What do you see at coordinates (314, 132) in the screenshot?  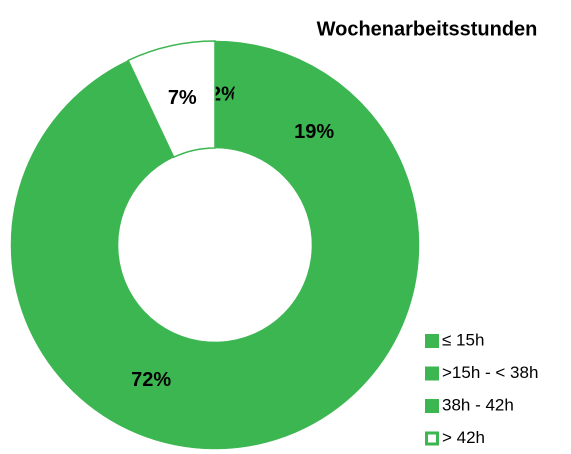 I see `data-label: 19%` at bounding box center [314, 132].